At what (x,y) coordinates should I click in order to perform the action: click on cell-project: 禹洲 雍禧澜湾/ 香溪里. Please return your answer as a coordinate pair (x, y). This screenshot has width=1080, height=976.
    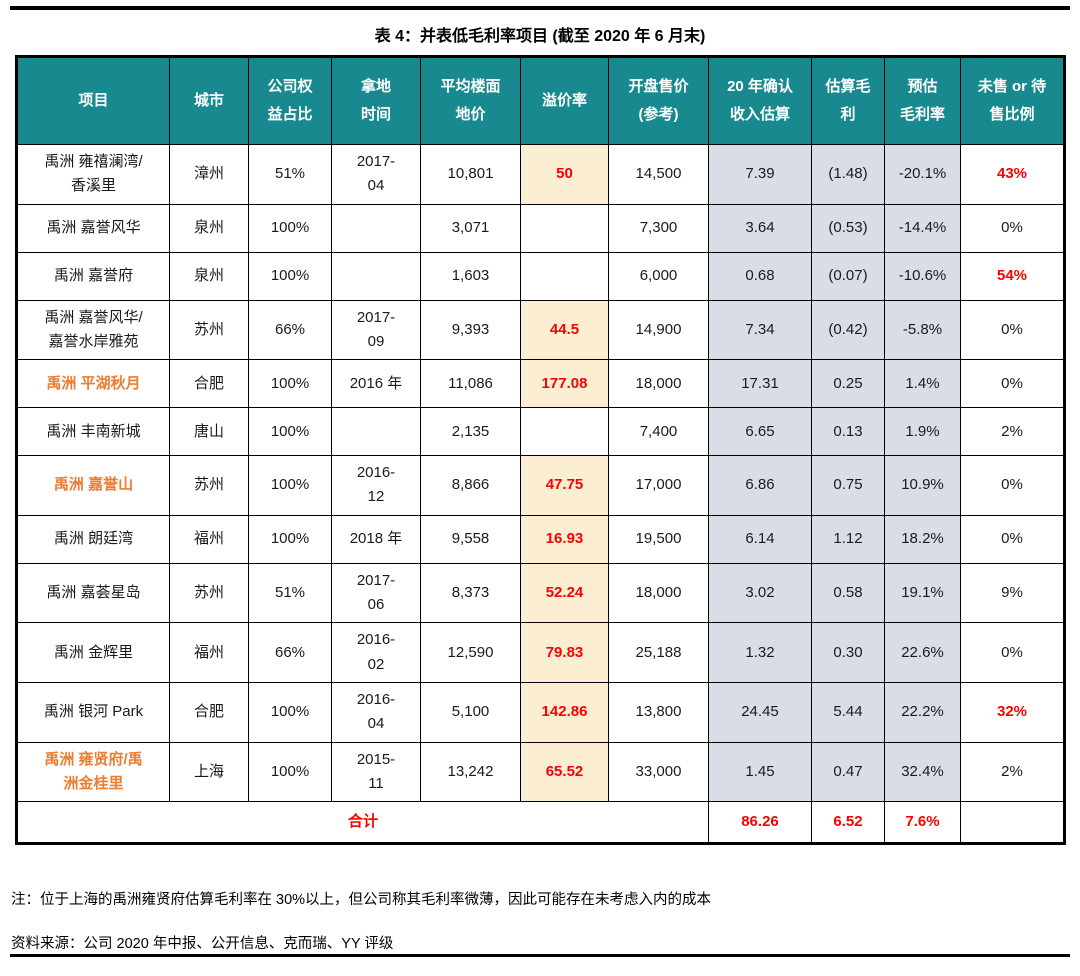
    Looking at the image, I should click on (93, 174).